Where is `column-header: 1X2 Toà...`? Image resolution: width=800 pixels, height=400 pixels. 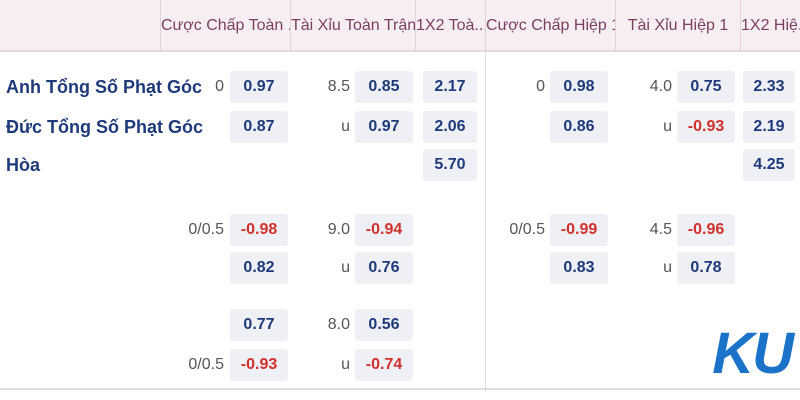 column-header: 1X2 Toà... is located at coordinates (450, 26).